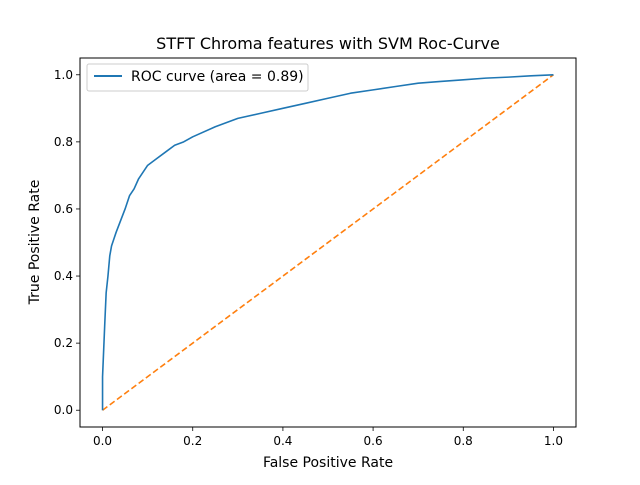 Image resolution: width=640 pixels, height=485 pixels. Describe the element at coordinates (63, 75) in the screenshot. I see `y-tick-label: 1.0` at that location.